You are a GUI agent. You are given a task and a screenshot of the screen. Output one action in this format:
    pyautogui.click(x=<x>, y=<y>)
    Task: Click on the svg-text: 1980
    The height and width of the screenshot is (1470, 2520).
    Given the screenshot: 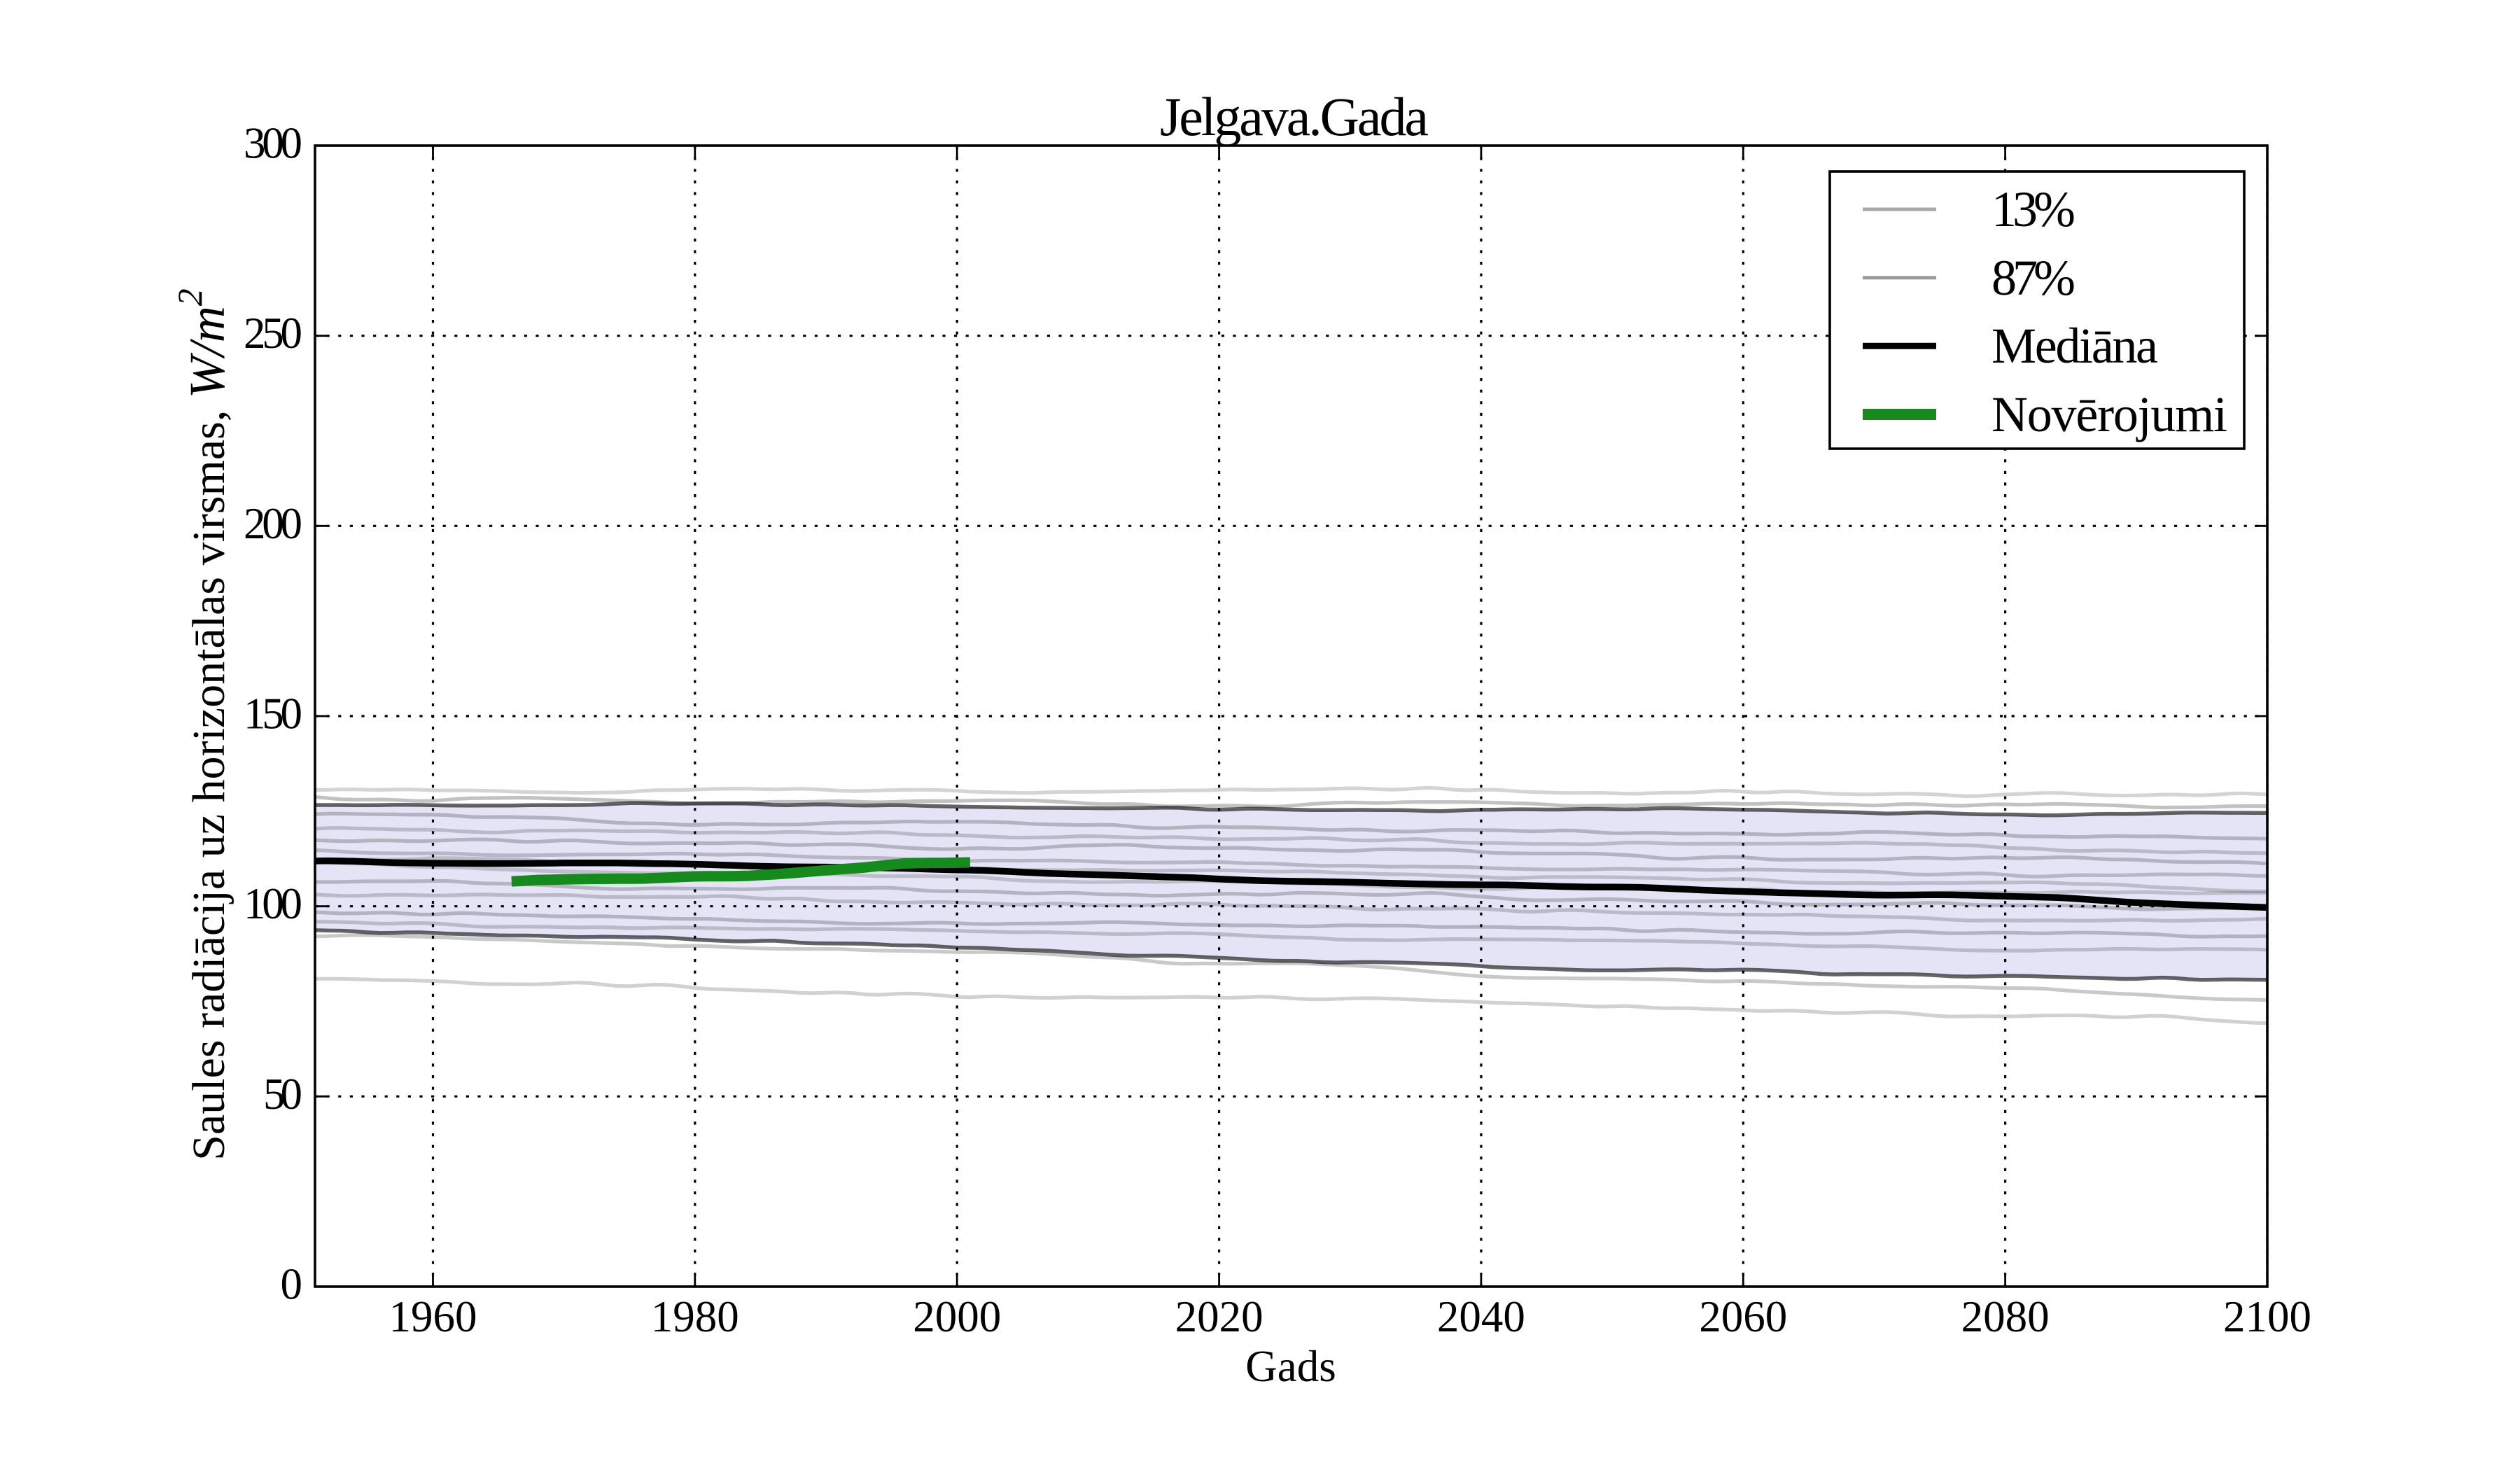 What is the action you would take?
    pyautogui.click(x=695, y=1316)
    